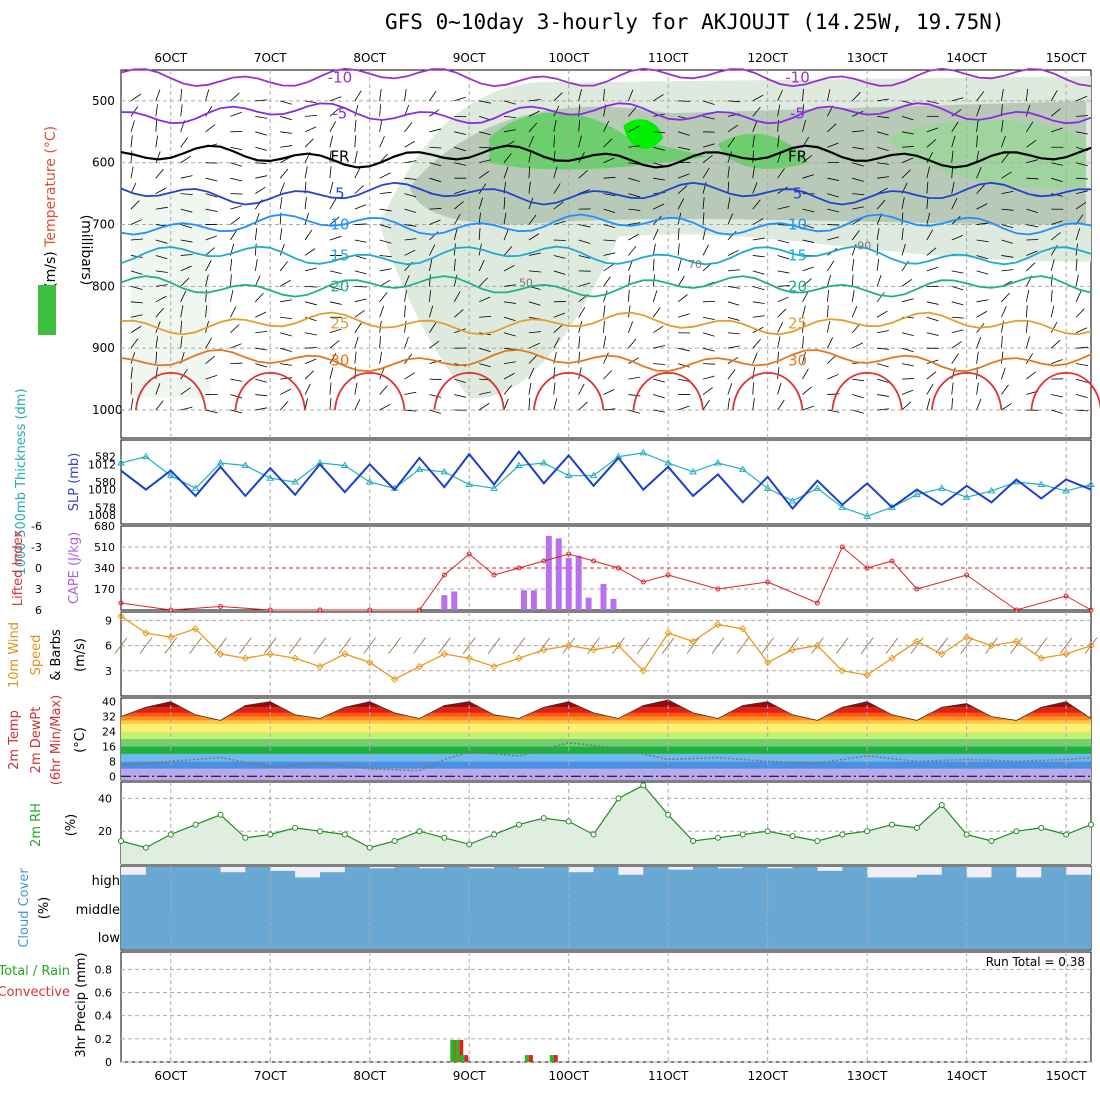 This screenshot has height=1100, width=1100. Describe the element at coordinates (18, 567) in the screenshot. I see `li-axis-title: Lifted Index` at that location.